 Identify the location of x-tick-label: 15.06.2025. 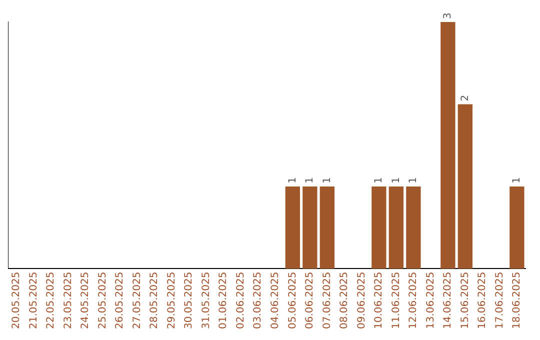
(465, 301).